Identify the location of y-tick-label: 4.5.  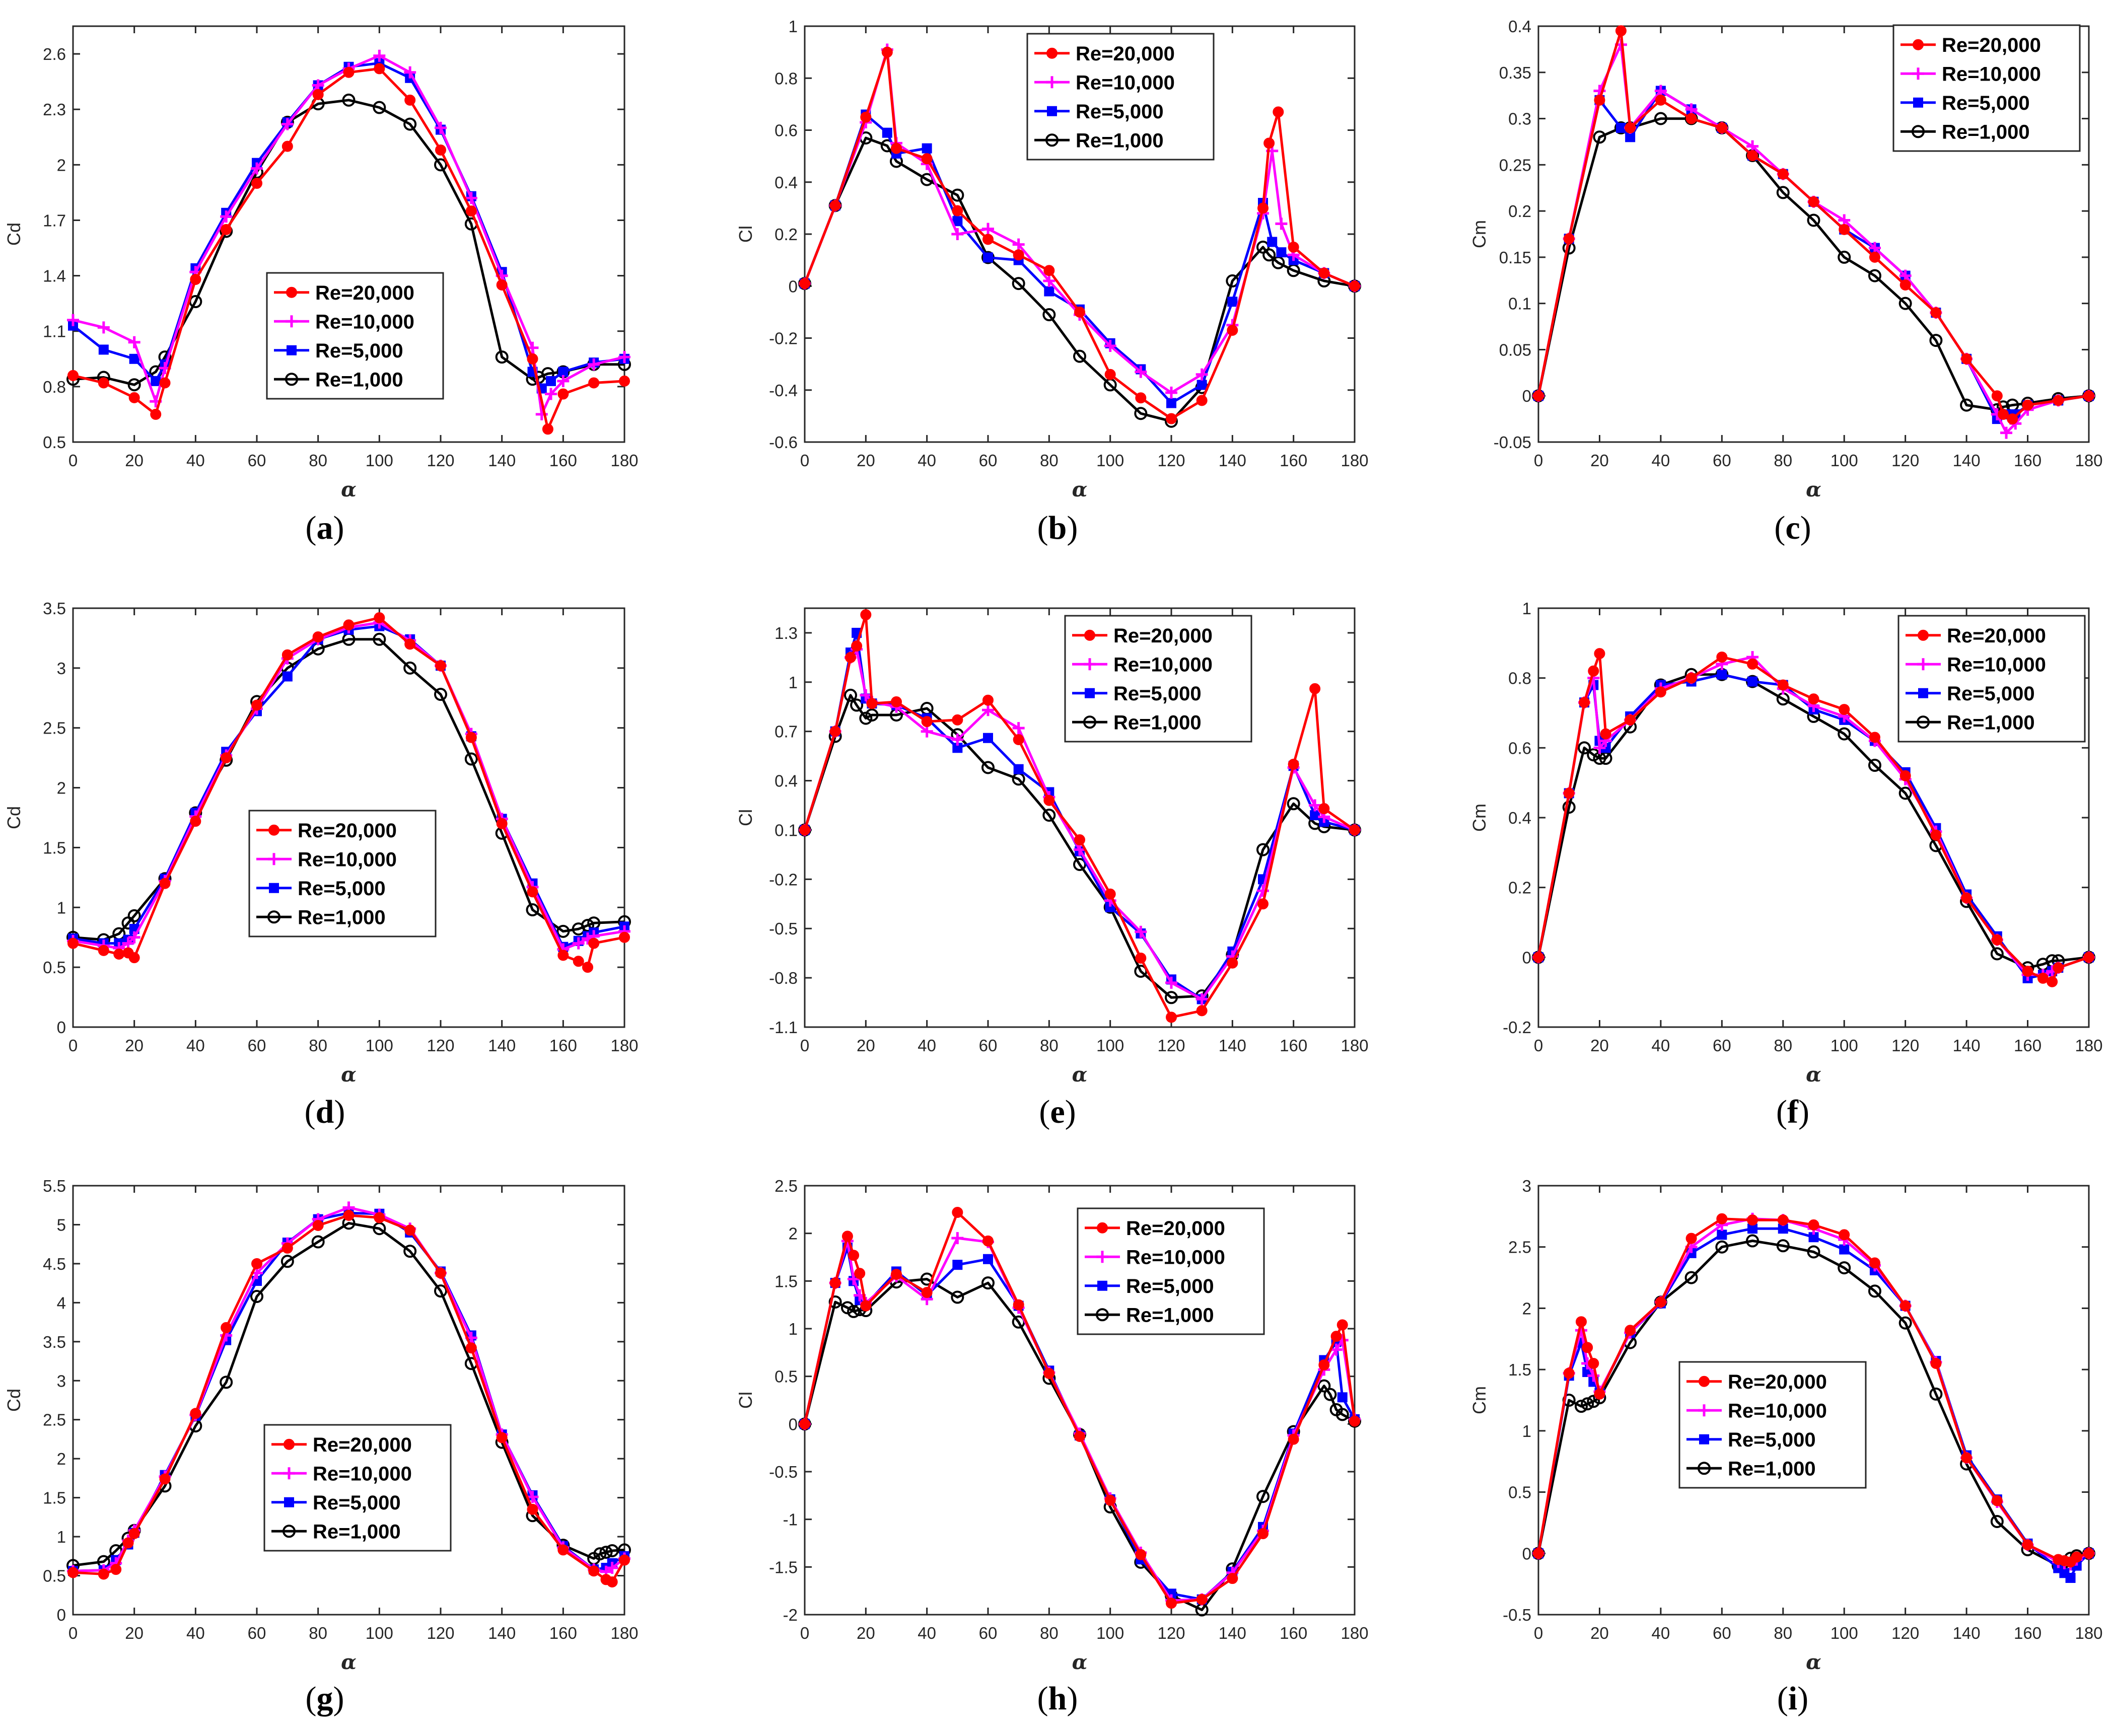
(55, 1264).